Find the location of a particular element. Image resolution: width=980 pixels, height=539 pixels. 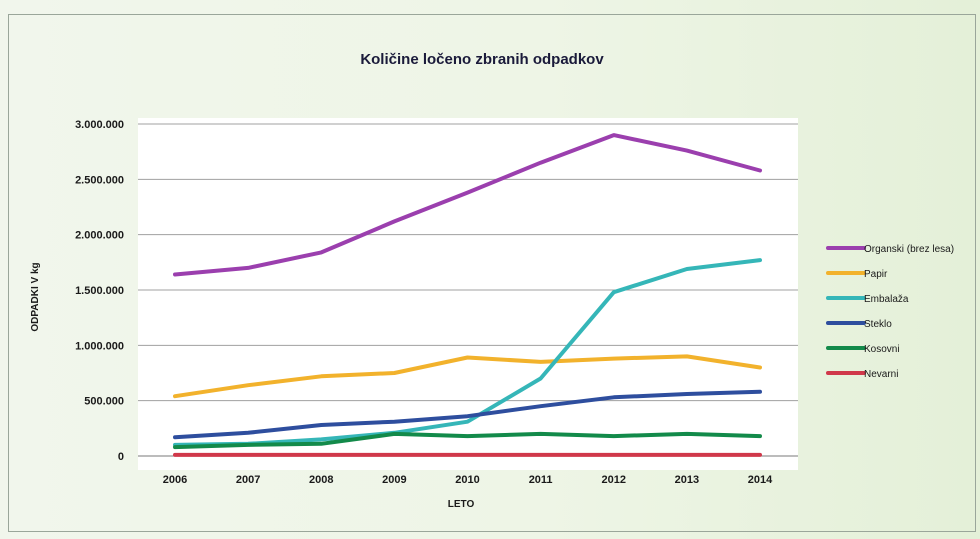

x-tick-label: 2010 is located at coordinates (467, 480).